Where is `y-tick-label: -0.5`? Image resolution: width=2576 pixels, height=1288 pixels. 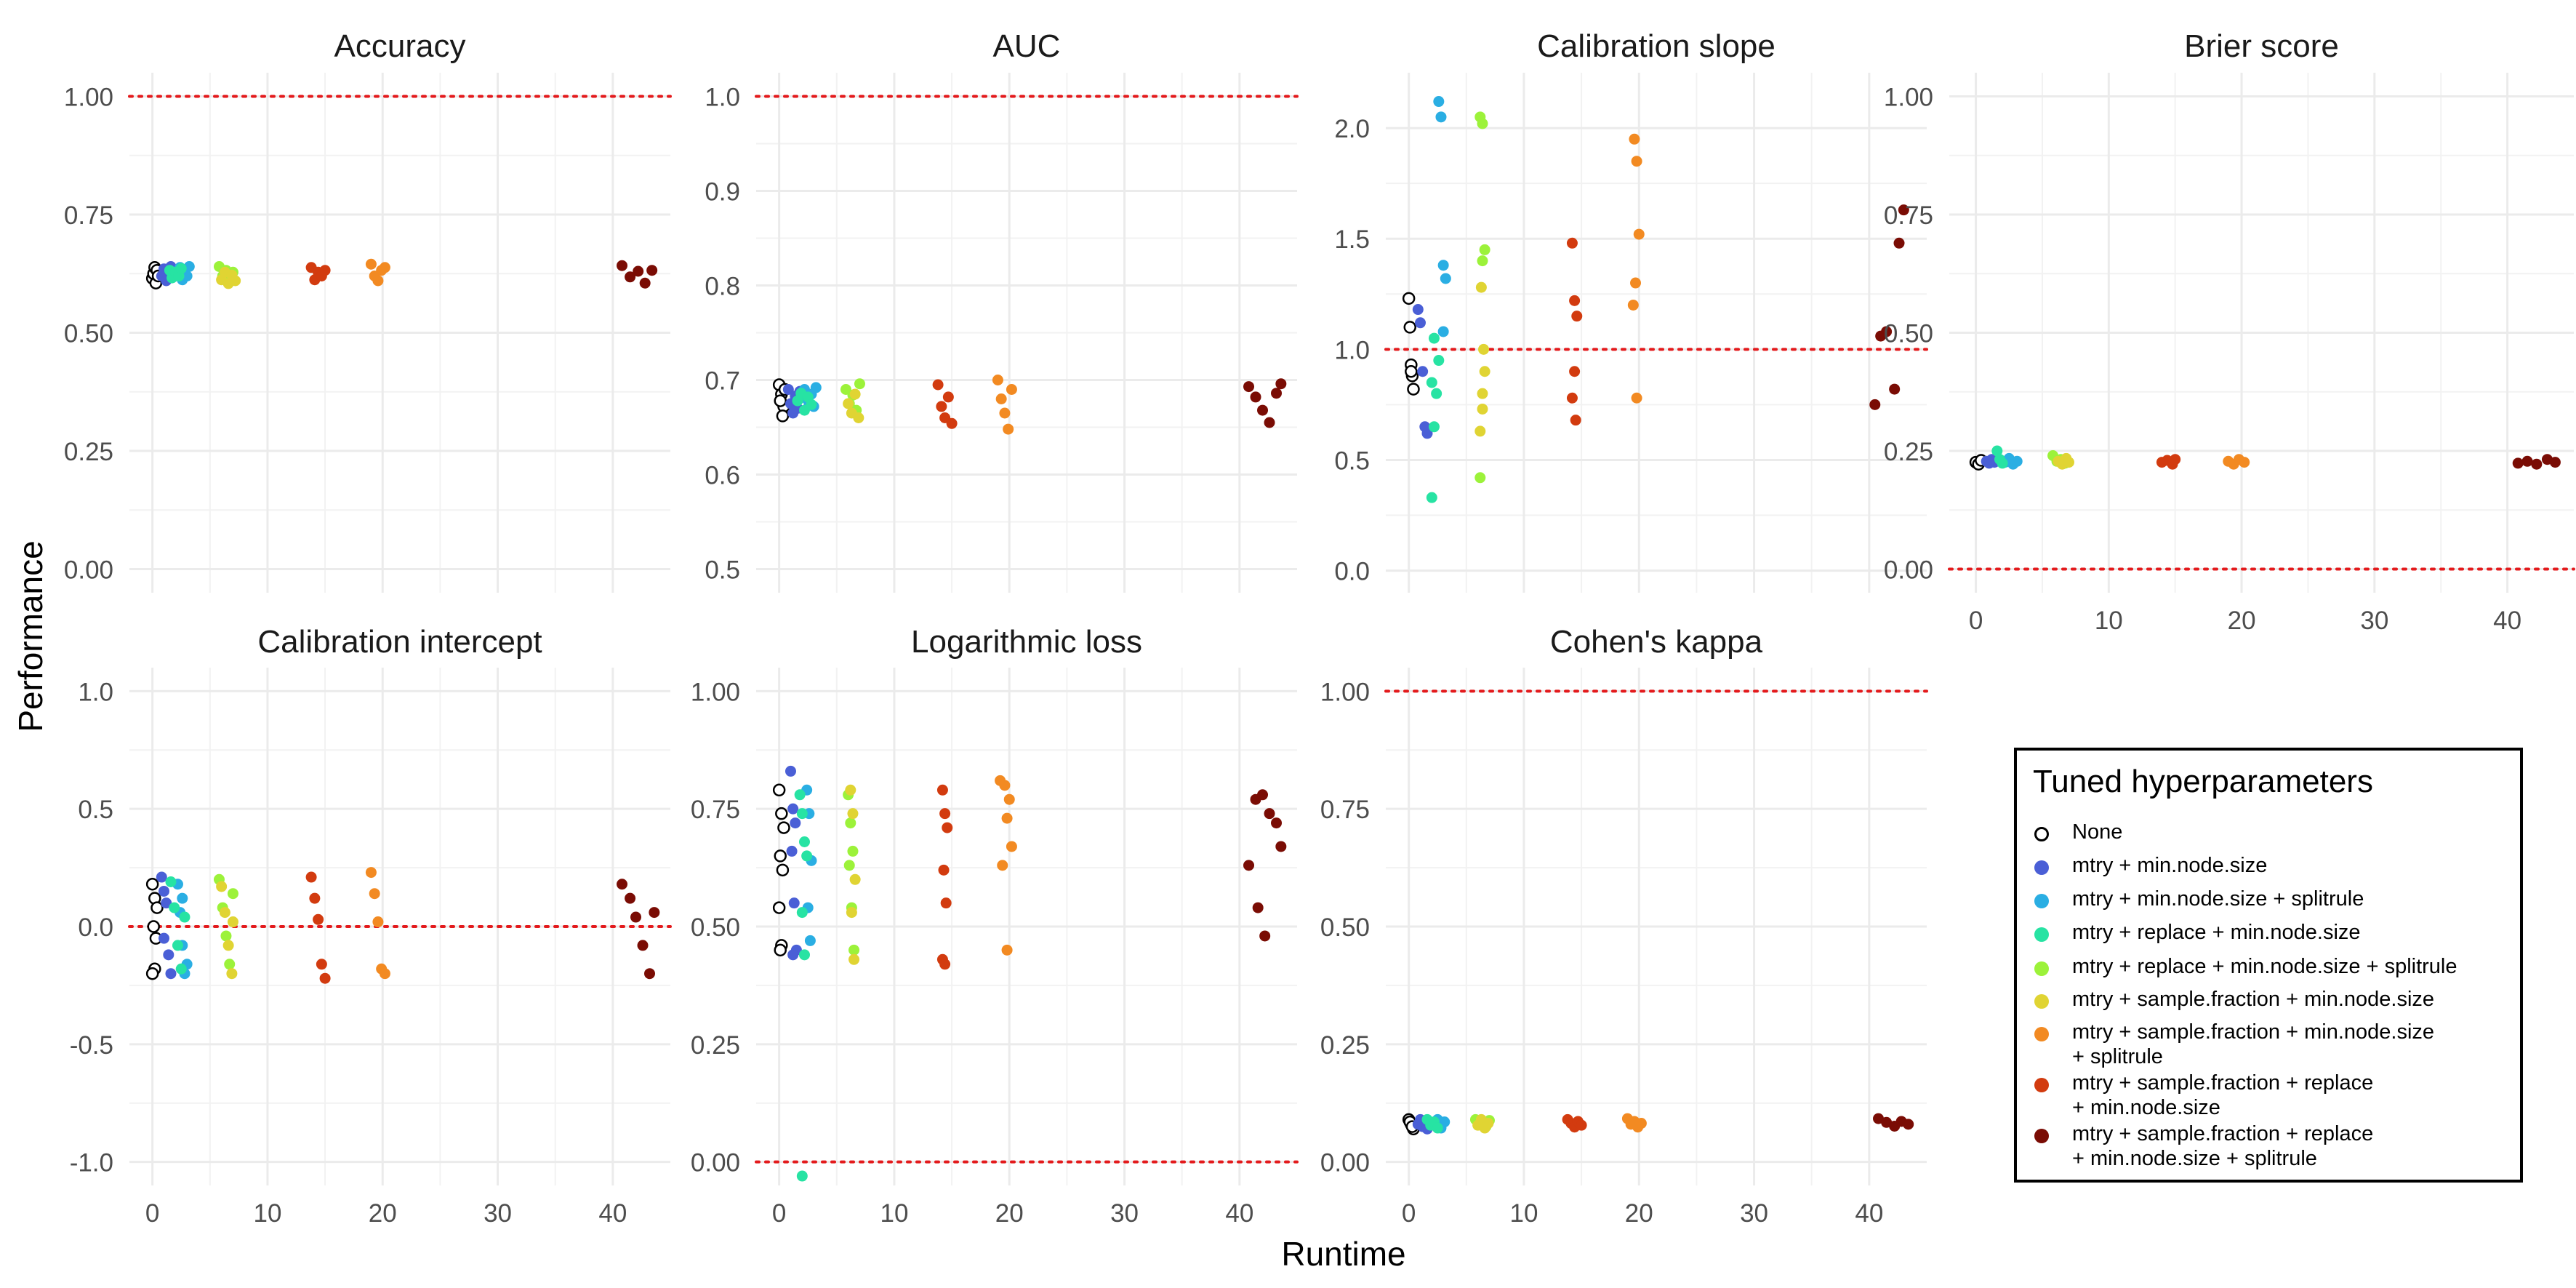
y-tick-label: -0.5 is located at coordinates (92, 1045).